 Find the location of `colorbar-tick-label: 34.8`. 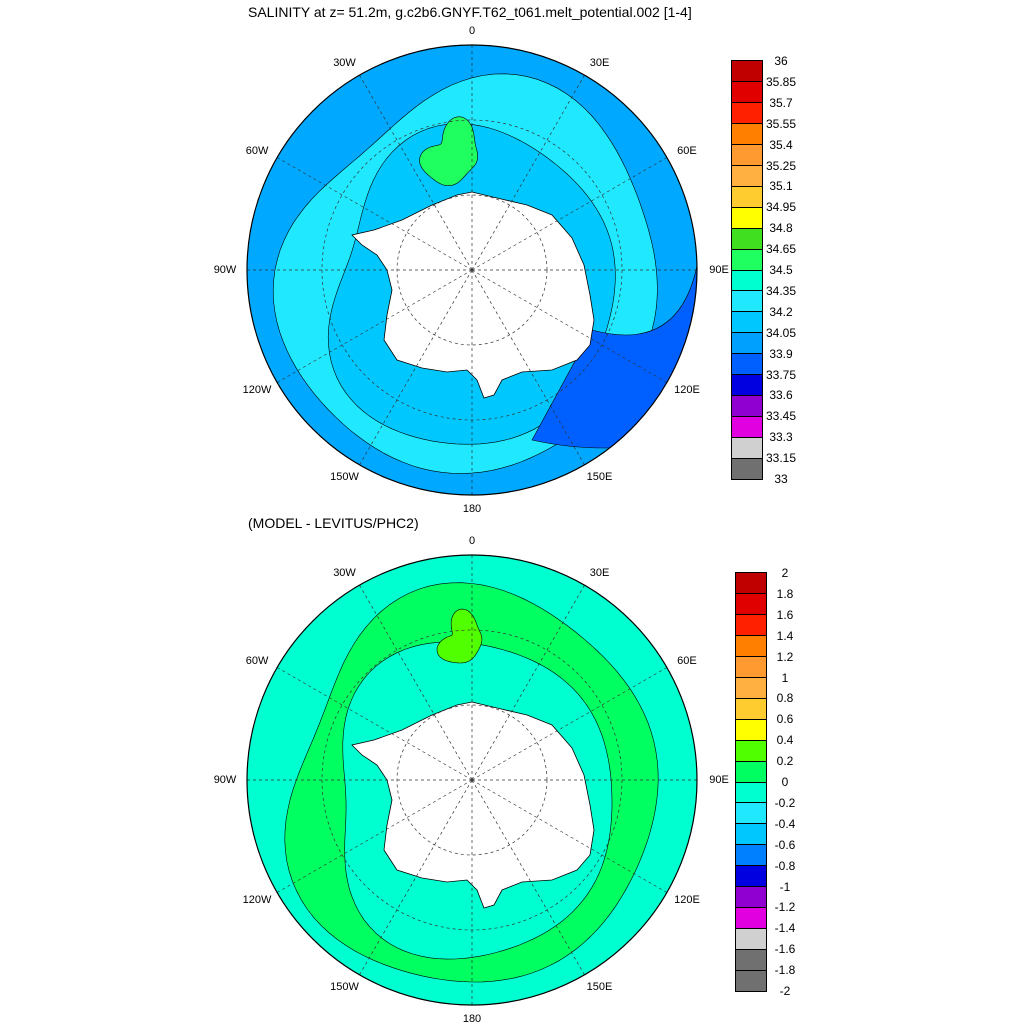

colorbar-tick-label: 34.8 is located at coordinates (781, 228).